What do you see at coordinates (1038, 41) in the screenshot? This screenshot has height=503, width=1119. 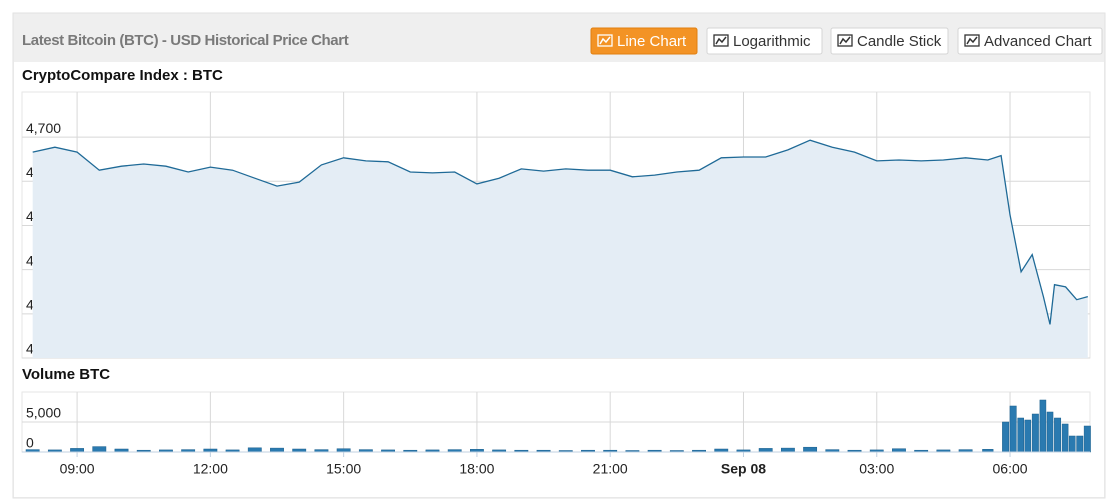 I see `button-label: Advanced Chart` at bounding box center [1038, 41].